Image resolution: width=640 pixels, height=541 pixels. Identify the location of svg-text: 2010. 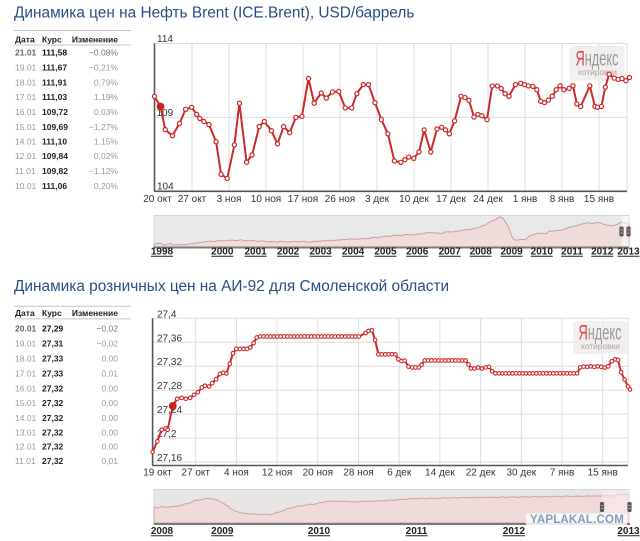
(542, 252).